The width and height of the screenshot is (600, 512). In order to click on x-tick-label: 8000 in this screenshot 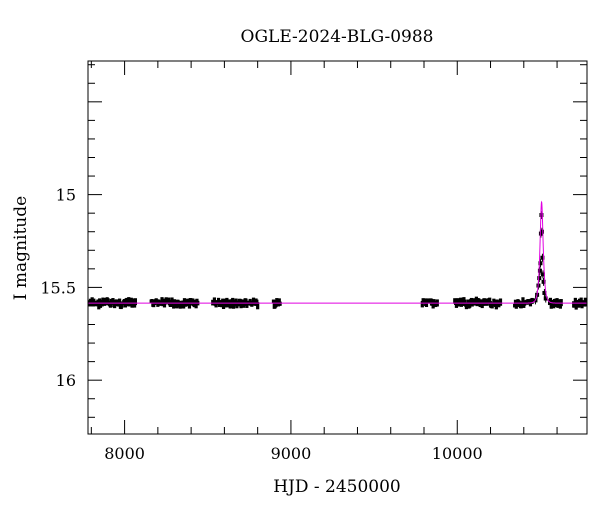, I will do `click(124, 453)`.